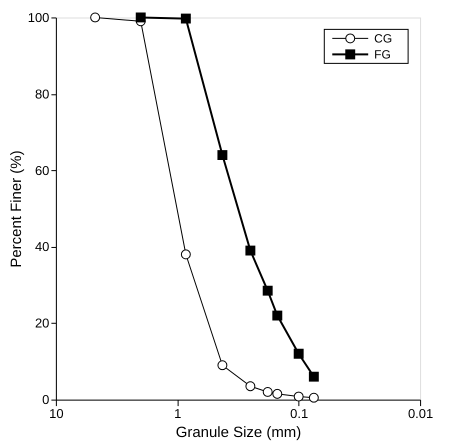  Describe the element at coordinates (46, 400) in the screenshot. I see `y-tick-label: 0` at that location.